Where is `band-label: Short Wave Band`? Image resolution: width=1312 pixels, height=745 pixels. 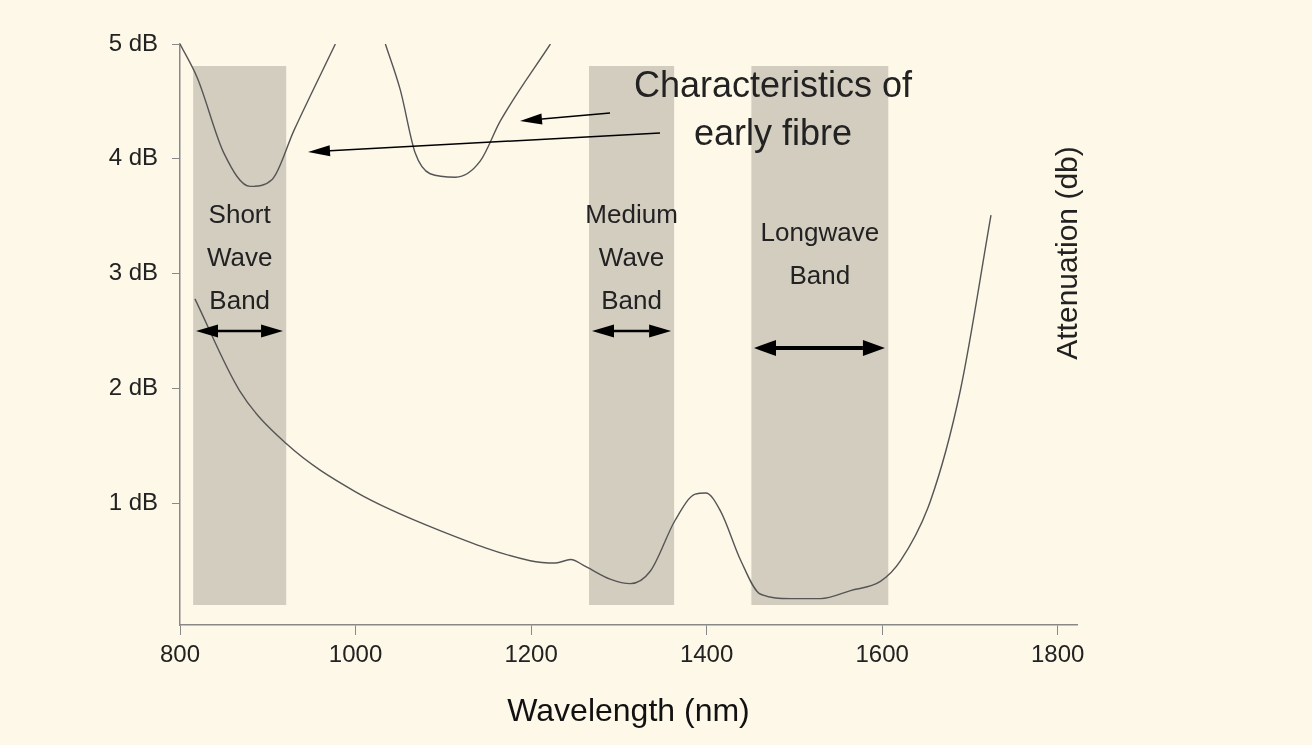 band-label: Short Wave Band is located at coordinates (239, 257).